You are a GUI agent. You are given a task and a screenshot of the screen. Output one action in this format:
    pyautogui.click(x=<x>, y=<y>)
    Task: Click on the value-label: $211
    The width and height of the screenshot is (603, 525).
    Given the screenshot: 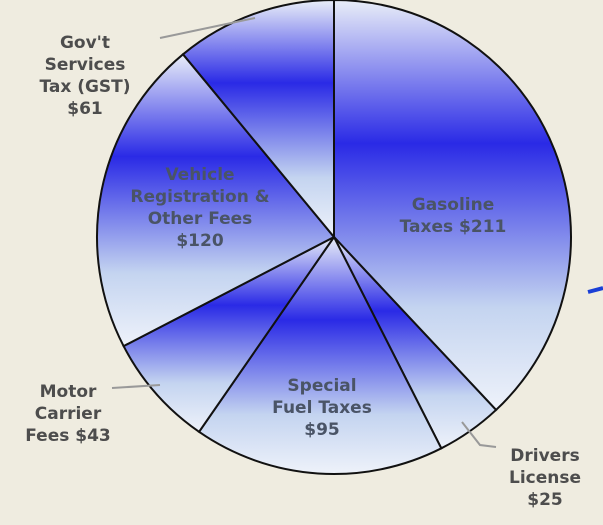 What is the action you would take?
    pyautogui.click(x=483, y=227)
    